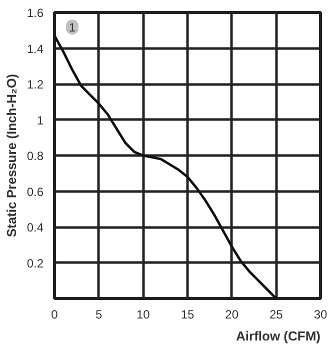  Describe the element at coordinates (35, 227) in the screenshot. I see `y-tick-label: 0.4` at that location.